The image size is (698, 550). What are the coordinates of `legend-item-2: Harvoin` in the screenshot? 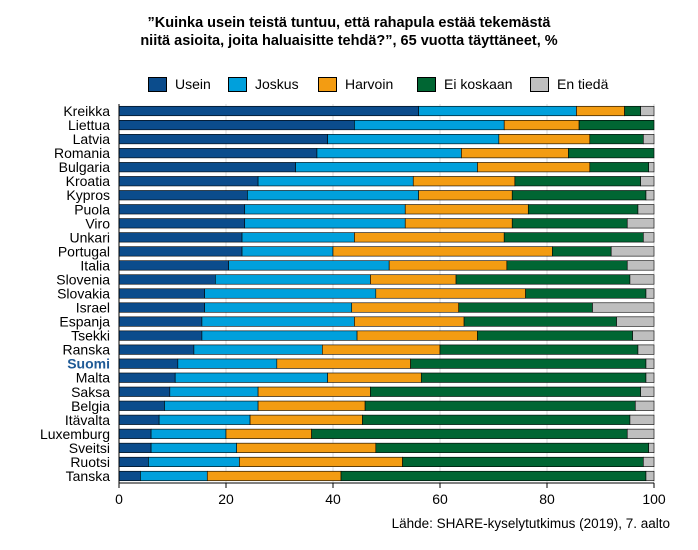 It's located at (355, 84).